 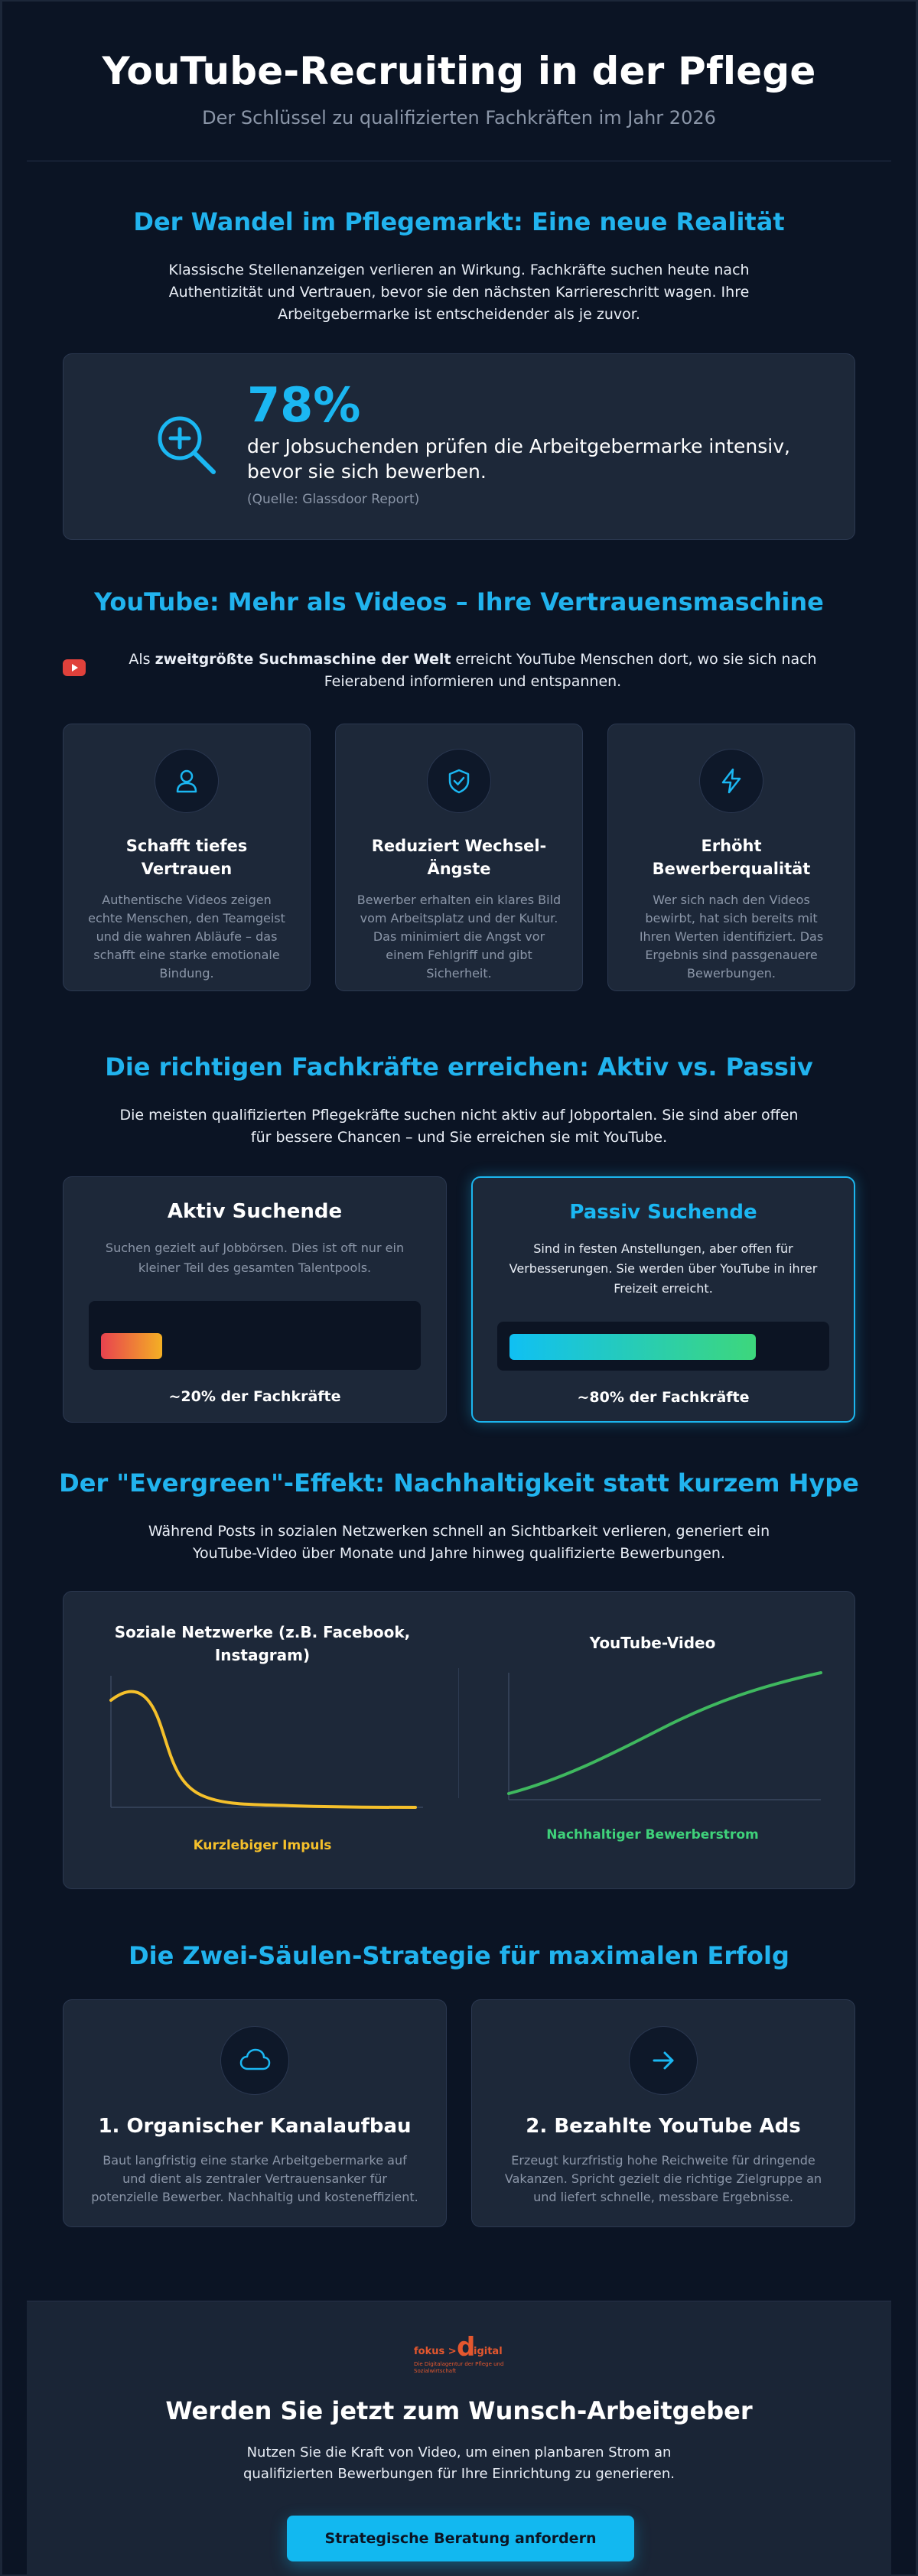 What do you see at coordinates (663, 2126) in the screenshot?
I see `pillar-title: 2. Bezahlte YouTube Ads` at bounding box center [663, 2126].